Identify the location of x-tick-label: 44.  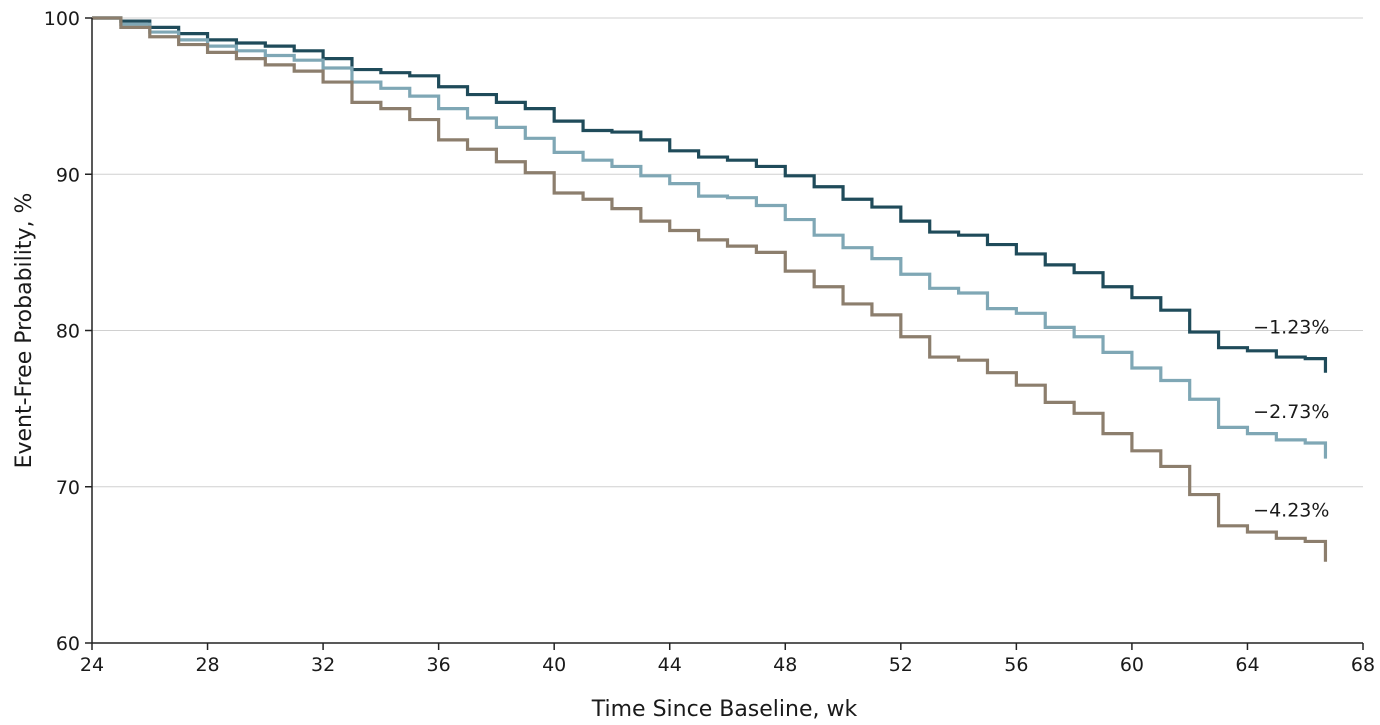
(670, 665).